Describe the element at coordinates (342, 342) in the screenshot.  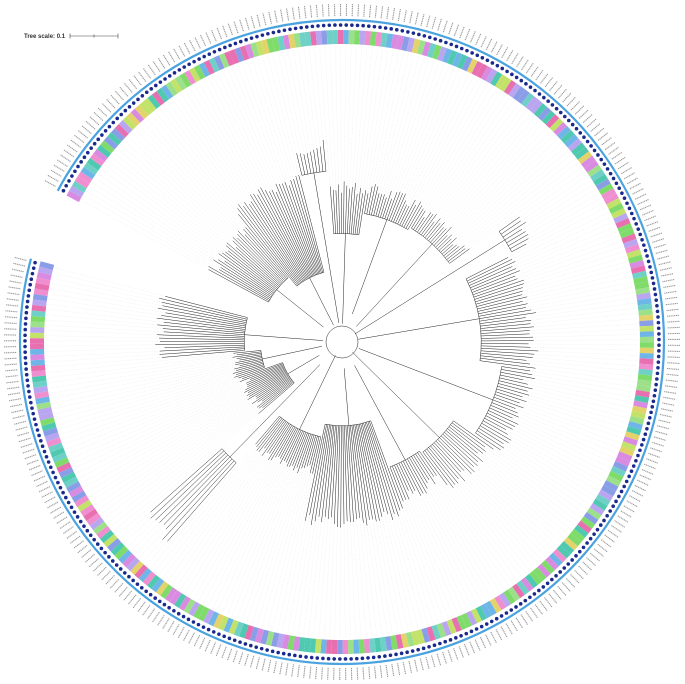
I see `root-ring` at that location.